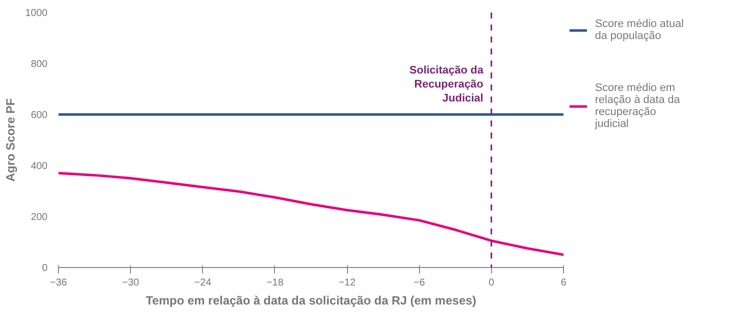 The image size is (741, 325). What do you see at coordinates (563, 283) in the screenshot?
I see `x-tick-label: 6` at bounding box center [563, 283].